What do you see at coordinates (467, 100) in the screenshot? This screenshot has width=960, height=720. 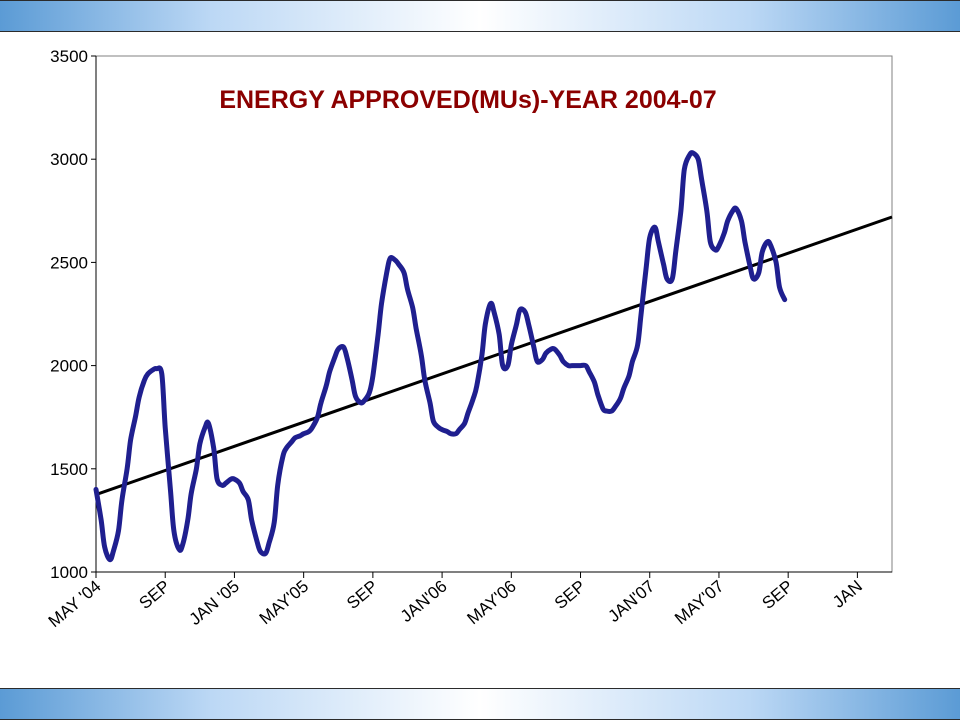 I see `chart-title: ENERGY APPROVED(MUs)-YEAR 2004-07` at bounding box center [467, 100].